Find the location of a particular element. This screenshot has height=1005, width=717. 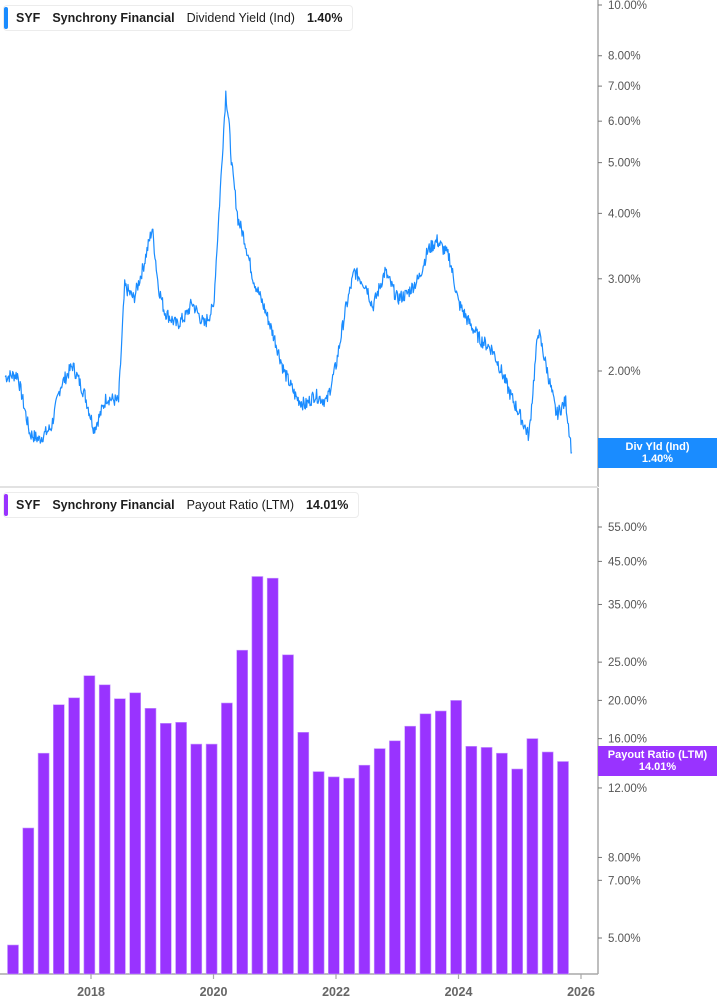

legend-value: 14.01% is located at coordinates (327, 505).